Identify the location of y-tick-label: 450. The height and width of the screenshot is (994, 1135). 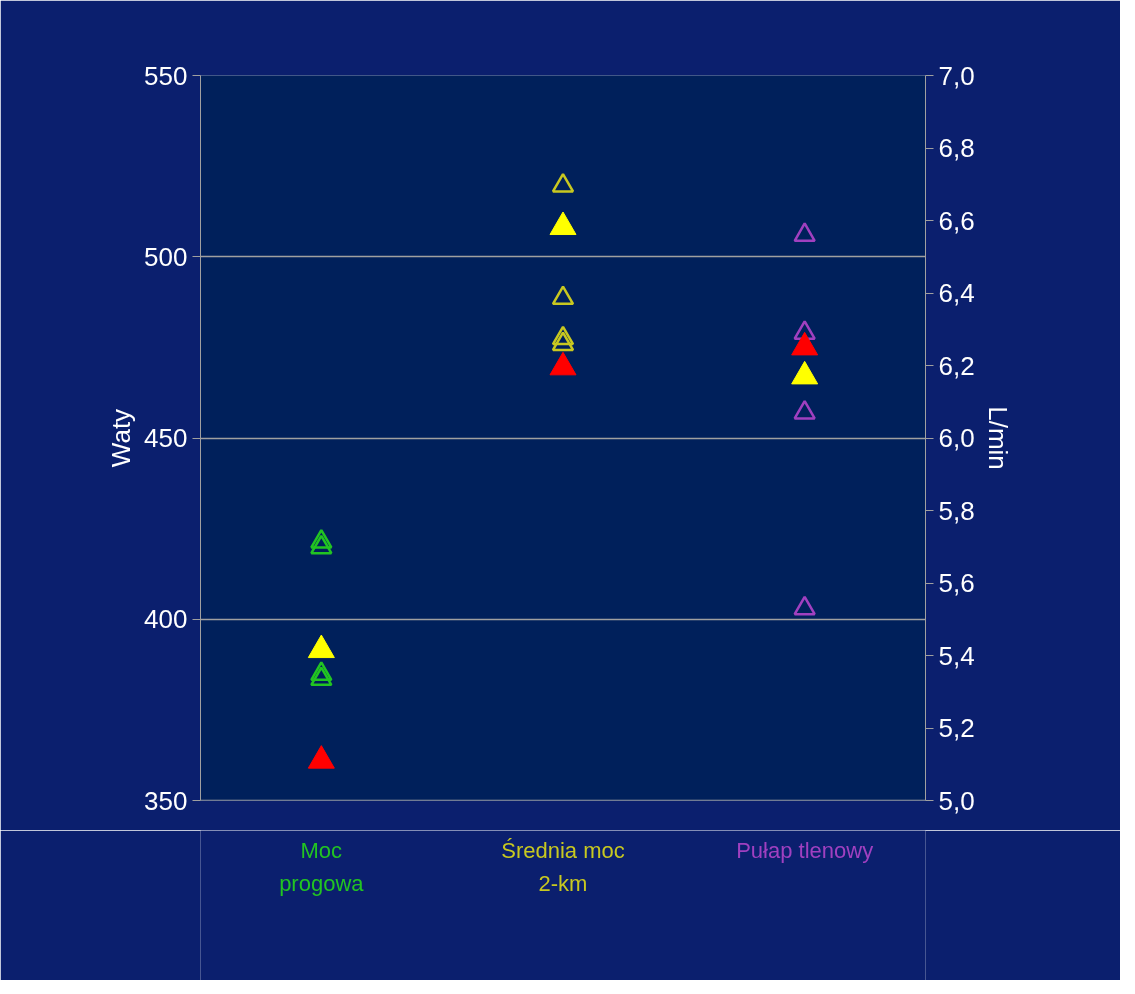
(166, 438).